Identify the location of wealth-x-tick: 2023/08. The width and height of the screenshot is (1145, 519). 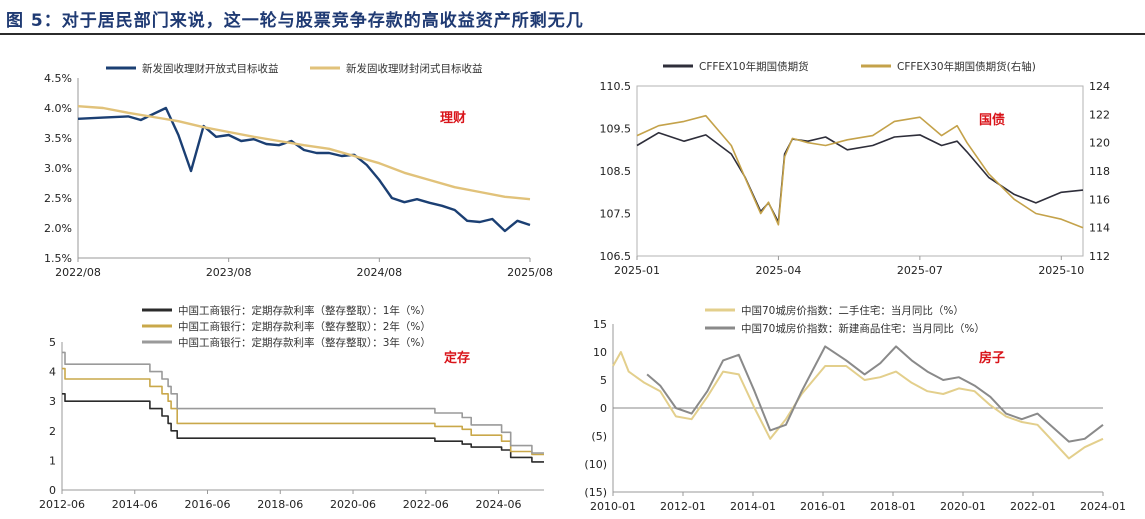
(229, 272).